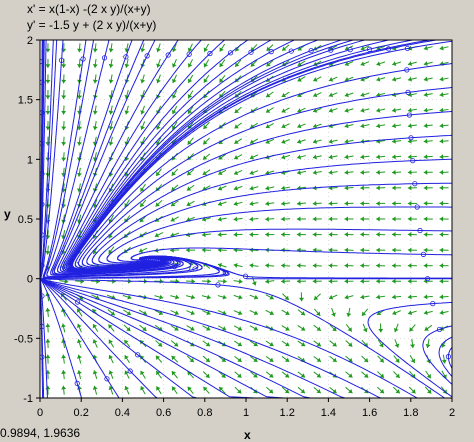 Image resolution: width=474 pixels, height=442 pixels. What do you see at coordinates (287, 413) in the screenshot?
I see `x-tick-label: 1.2` at bounding box center [287, 413].